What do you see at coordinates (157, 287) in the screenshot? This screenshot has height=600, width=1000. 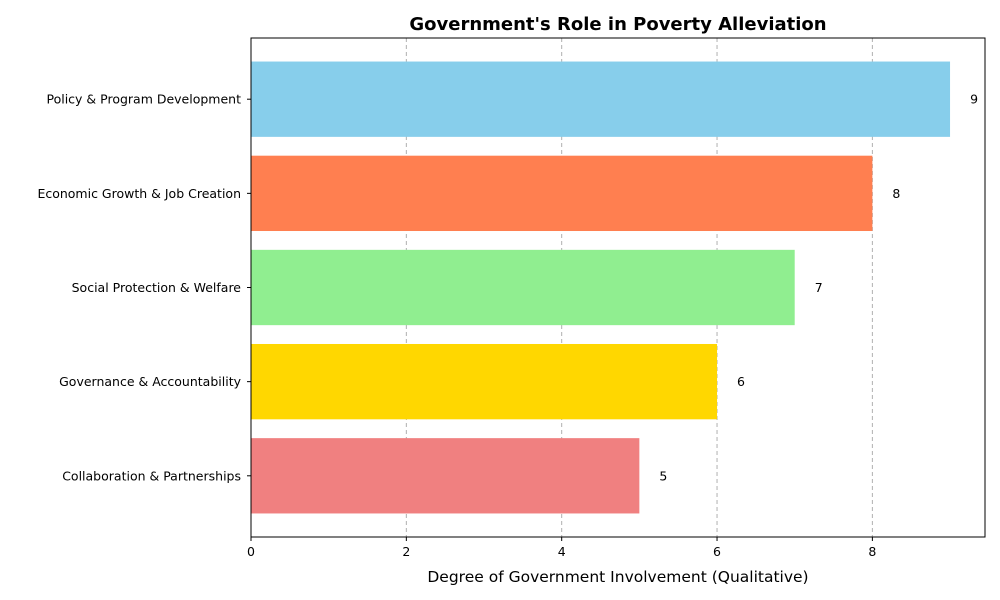 I see `category-label-3: Social Protection & Welfare` at bounding box center [157, 287].